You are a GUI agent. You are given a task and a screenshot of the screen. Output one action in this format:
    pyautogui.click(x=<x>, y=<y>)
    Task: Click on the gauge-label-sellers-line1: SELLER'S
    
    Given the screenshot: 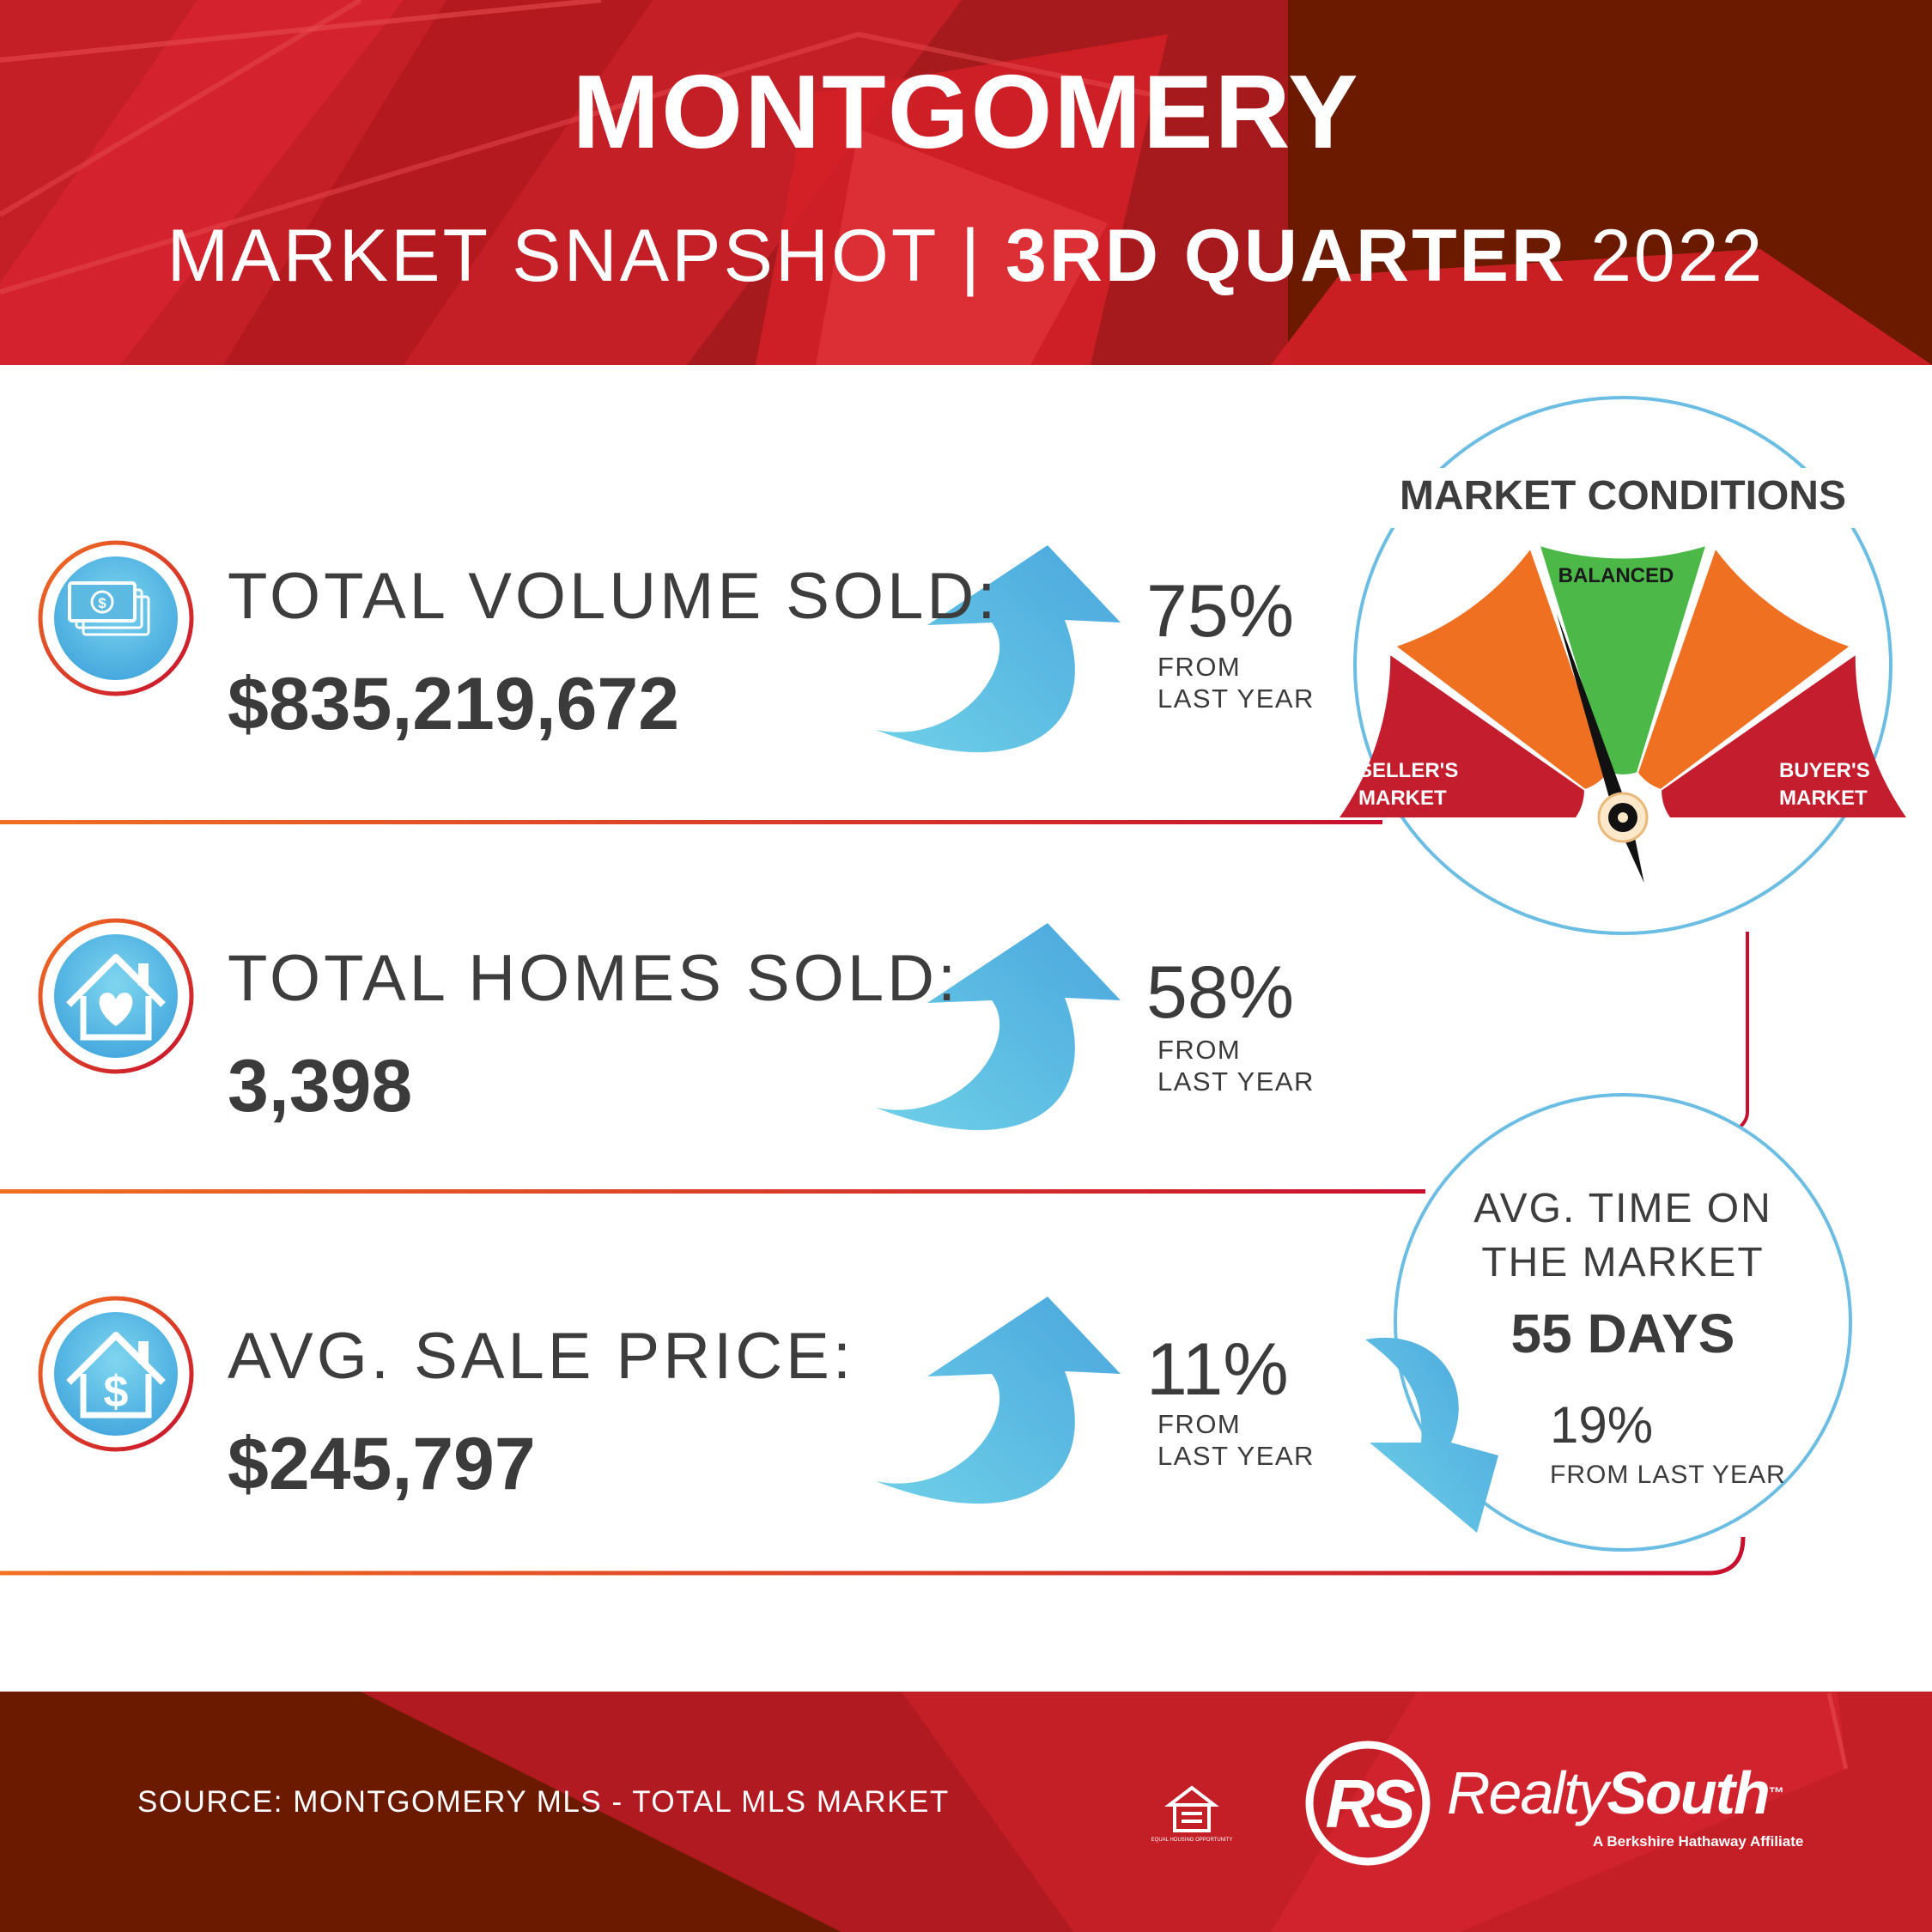 What is the action you would take?
    pyautogui.click(x=1408, y=770)
    